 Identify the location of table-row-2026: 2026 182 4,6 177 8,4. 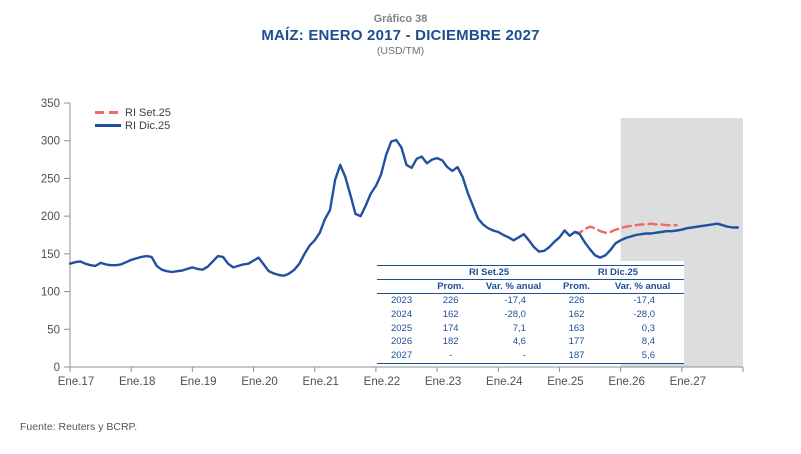
(530, 342).